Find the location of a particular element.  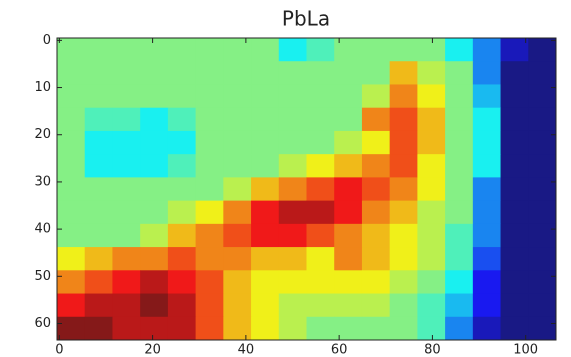

y-tick-label: 40 is located at coordinates (42, 229).